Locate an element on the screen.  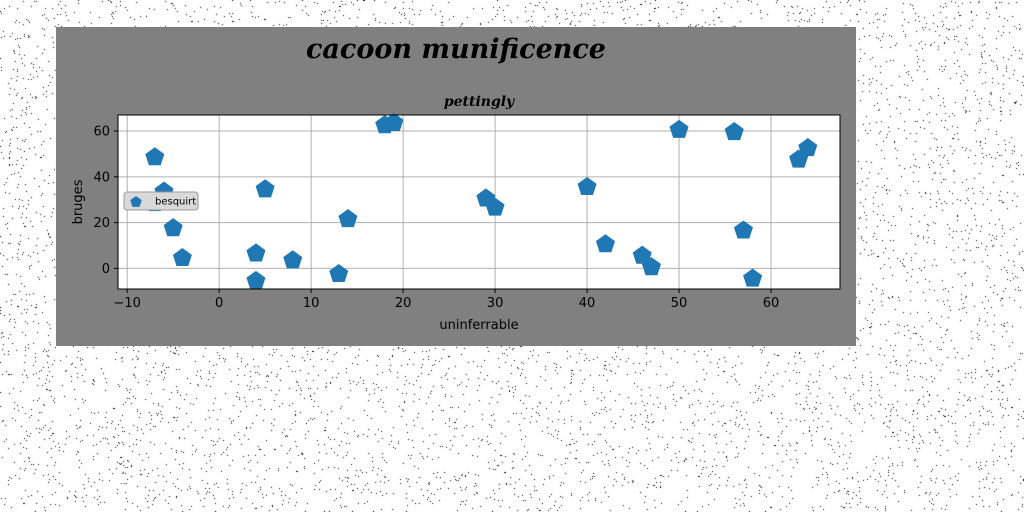
legend-label-besquirt: besquirt is located at coordinates (175, 202).